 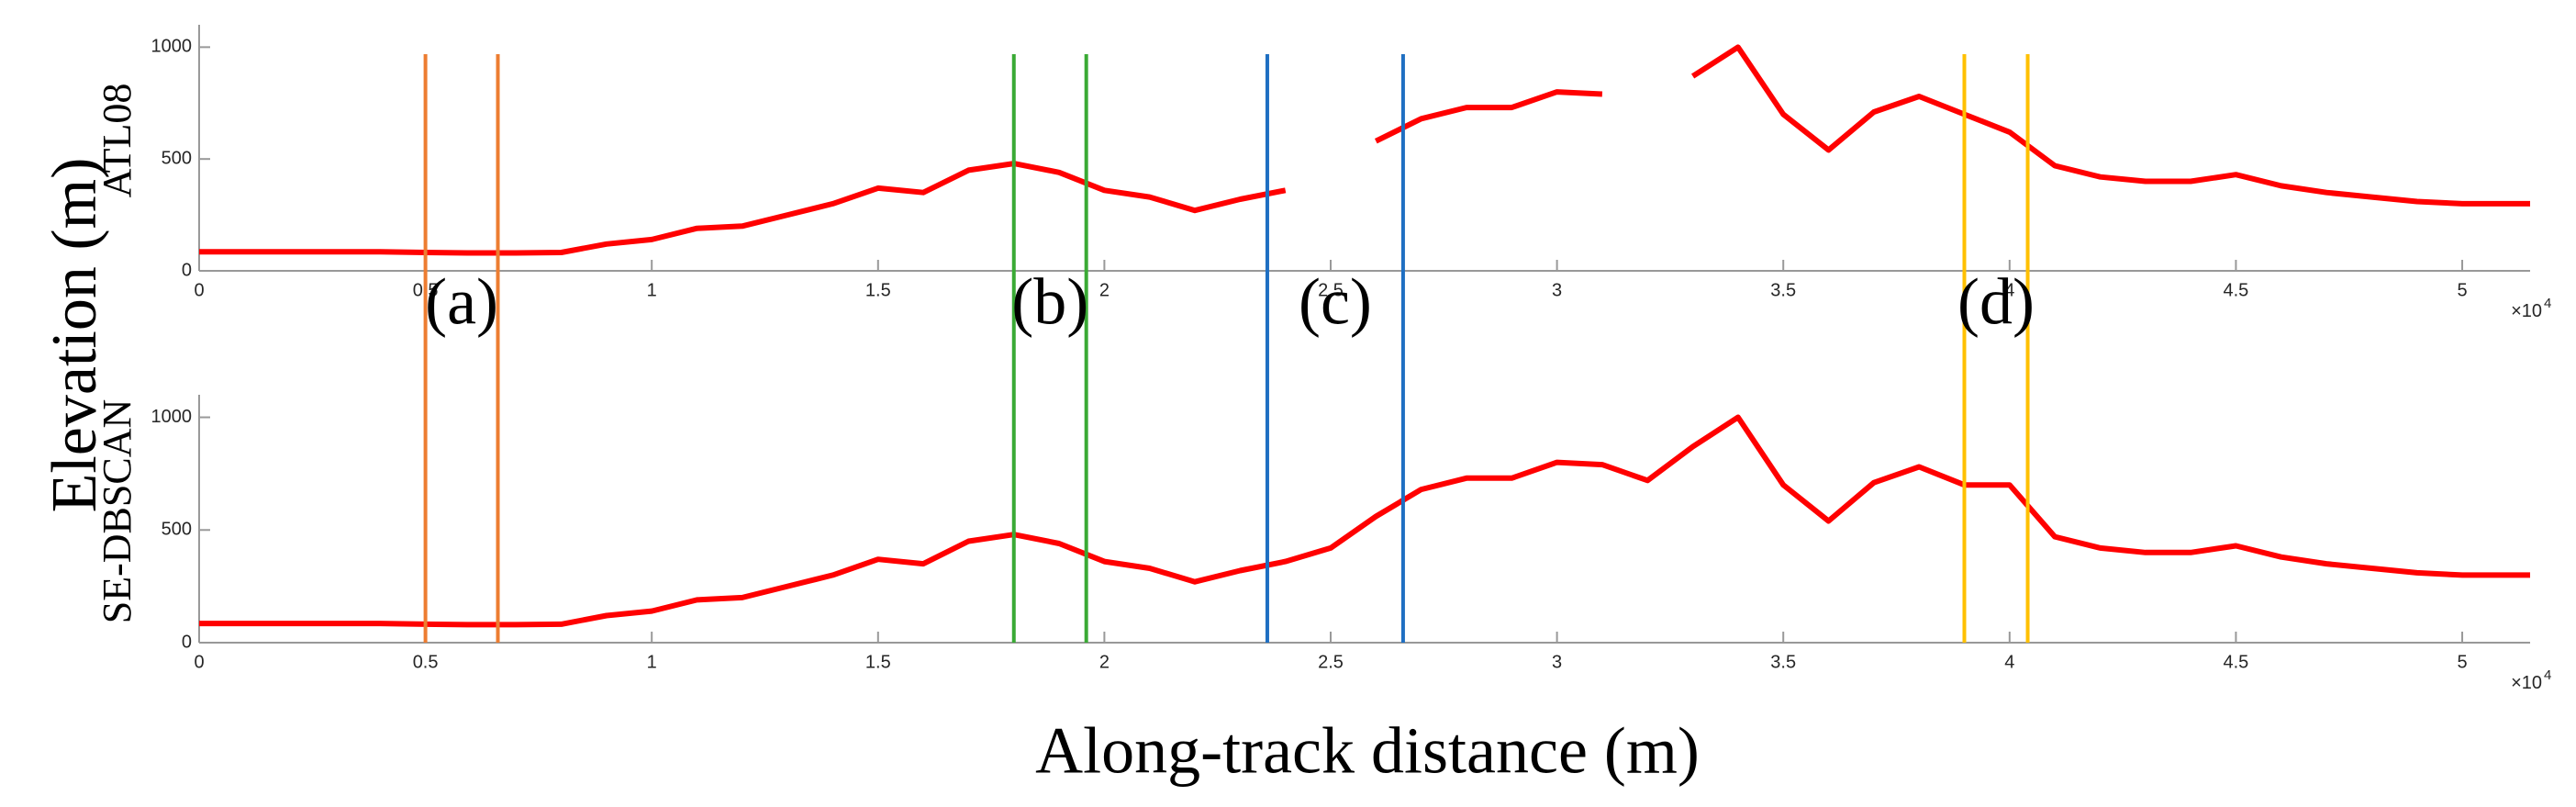 I want to click on x-tick-label: 0.5, so click(x=426, y=662).